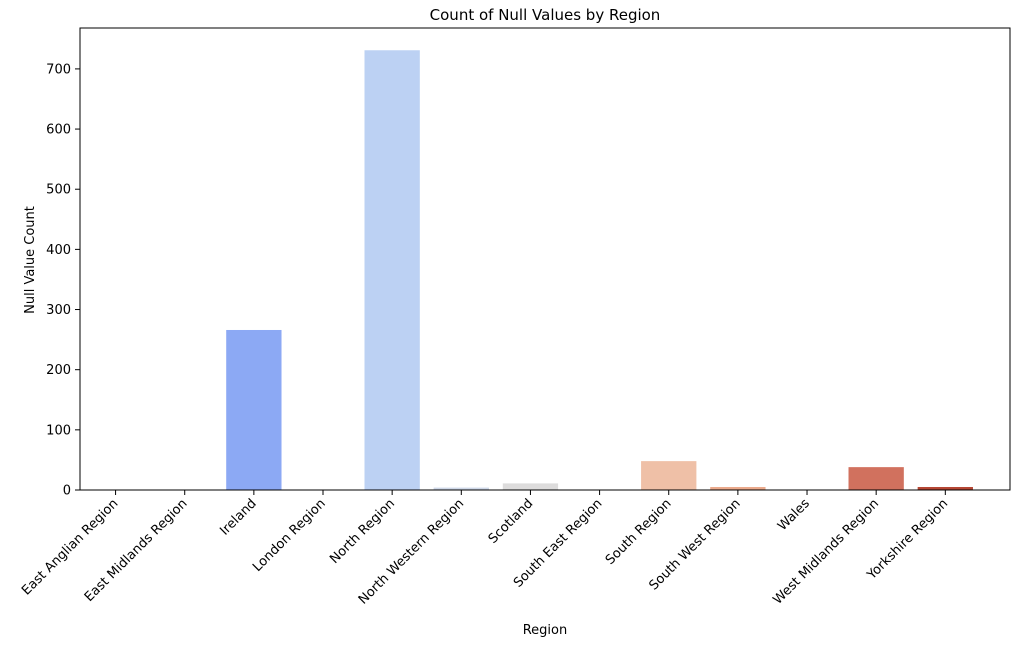 This screenshot has width=1020, height=647. I want to click on x-tick-label: Wales, so click(794, 515).